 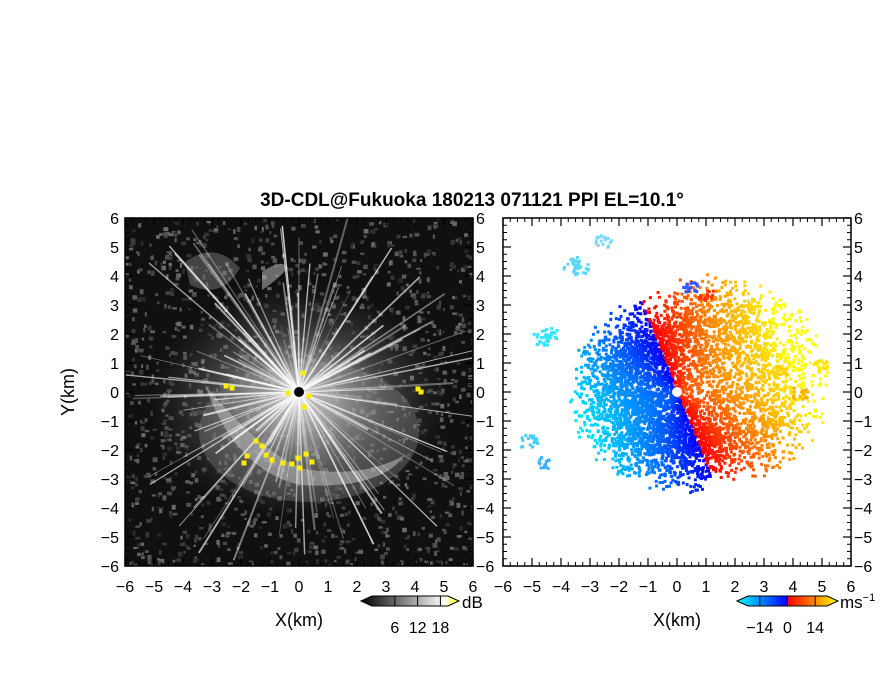 What do you see at coordinates (485, 509) in the screenshot?
I see `reflectivity-y-tick-label-right: −4` at bounding box center [485, 509].